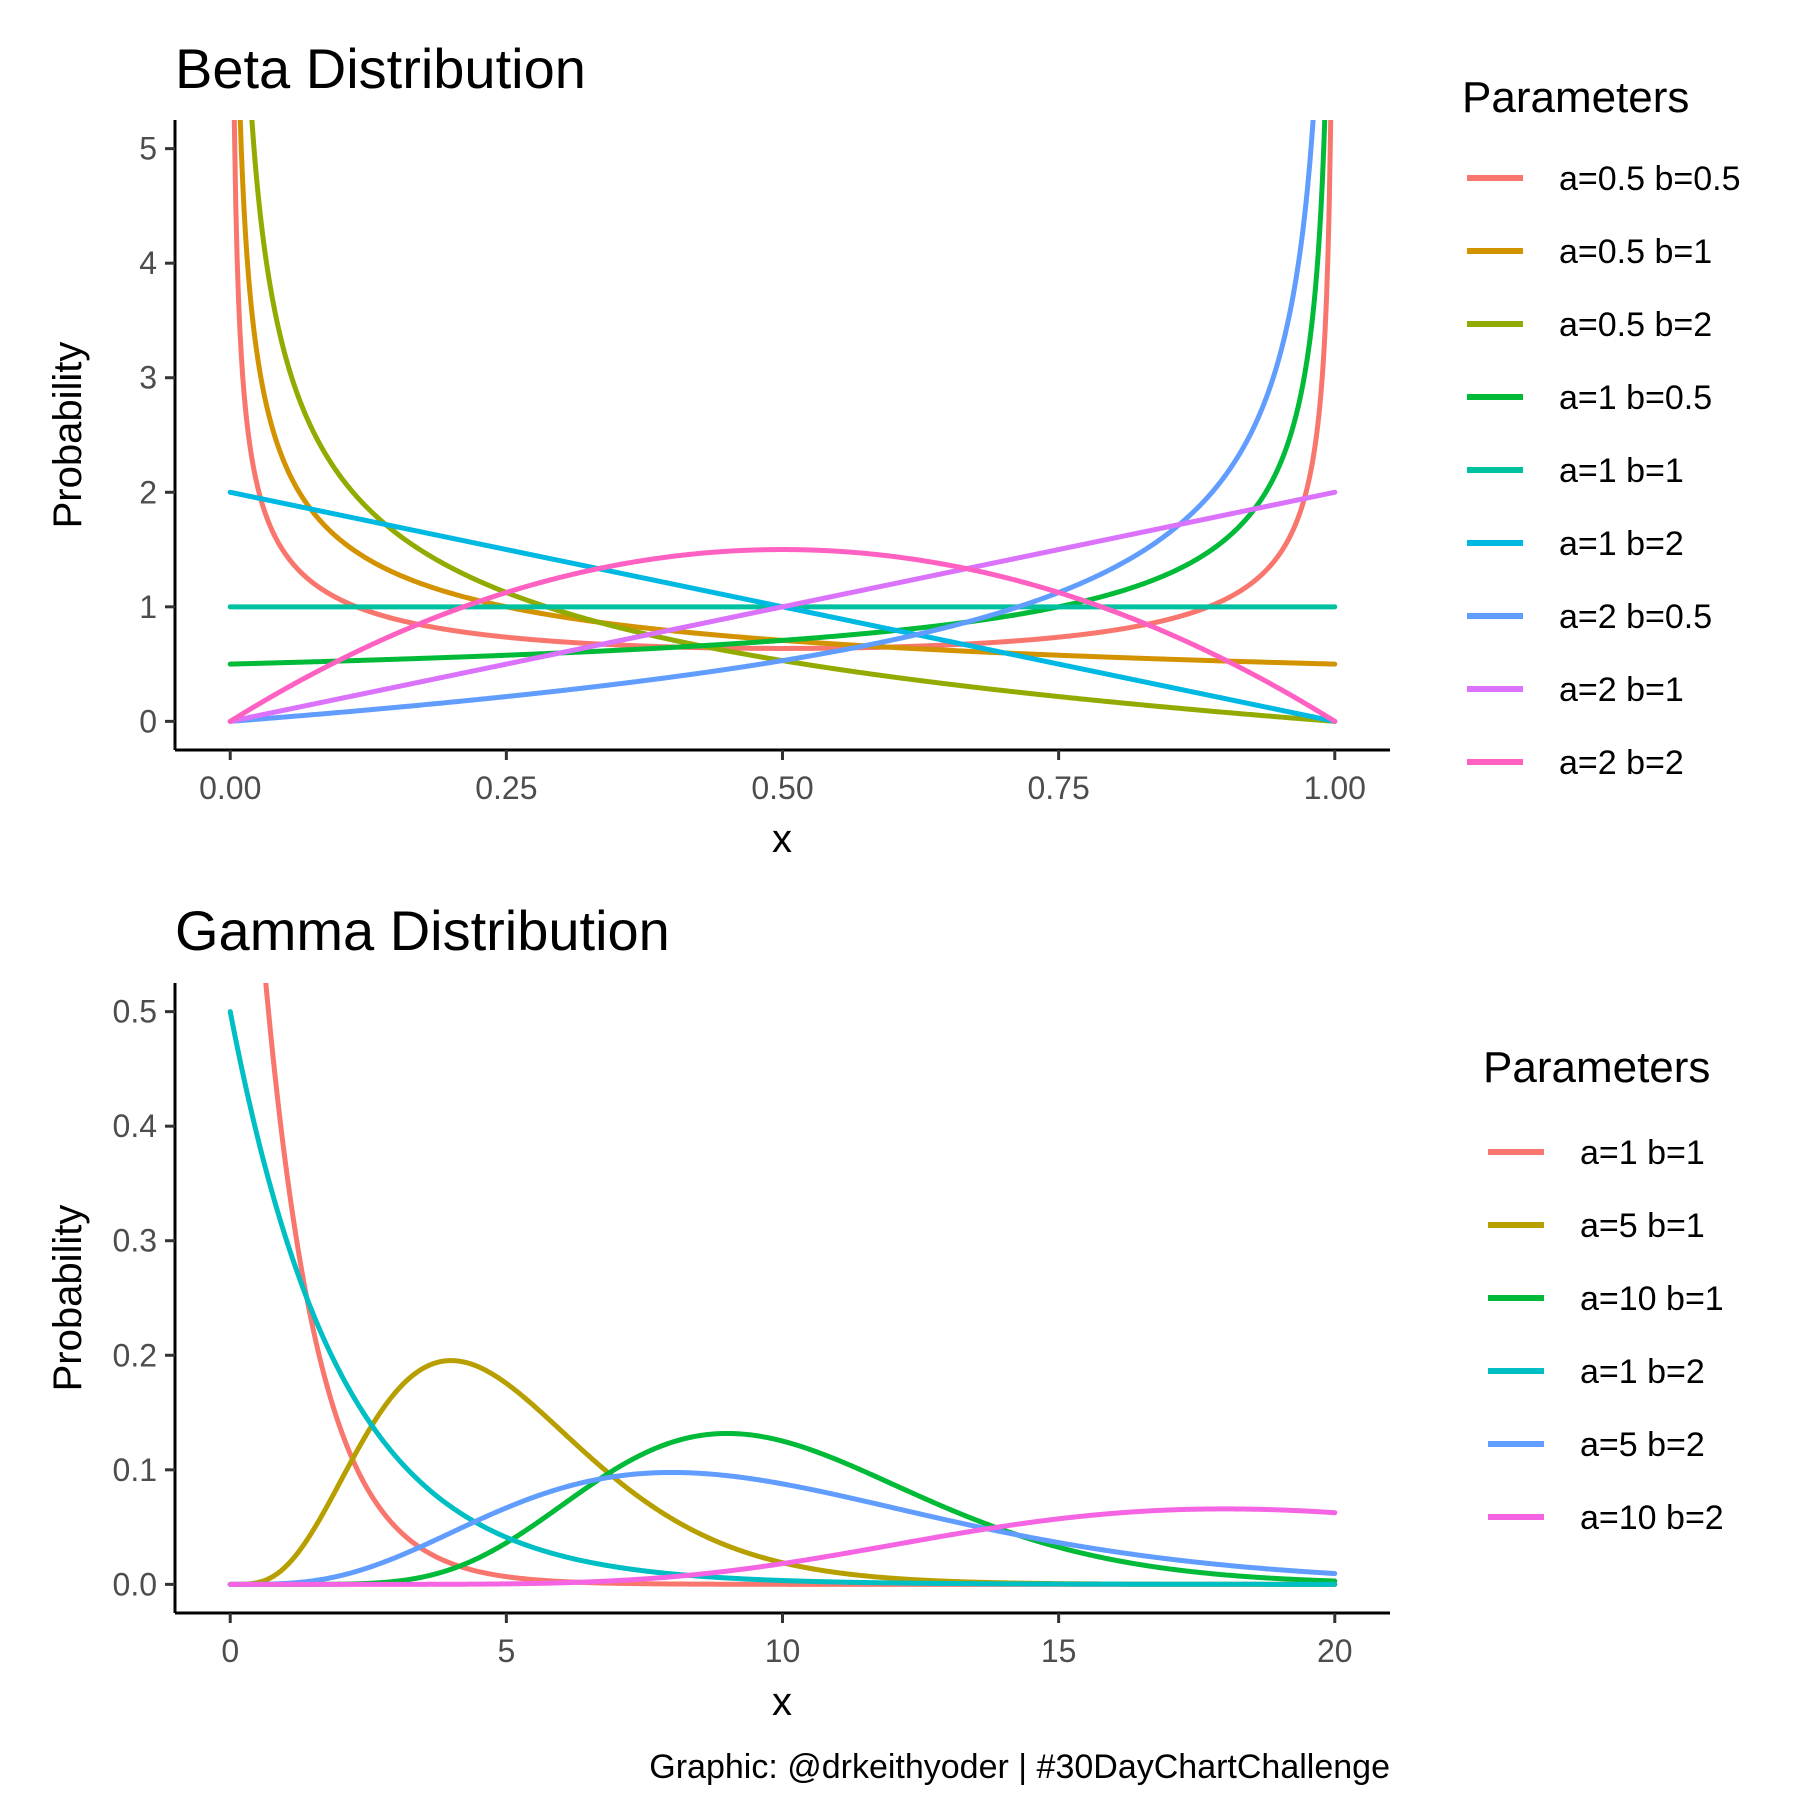 The width and height of the screenshot is (1800, 1800). I want to click on beta-x-tick-label: 0.00, so click(230, 788).